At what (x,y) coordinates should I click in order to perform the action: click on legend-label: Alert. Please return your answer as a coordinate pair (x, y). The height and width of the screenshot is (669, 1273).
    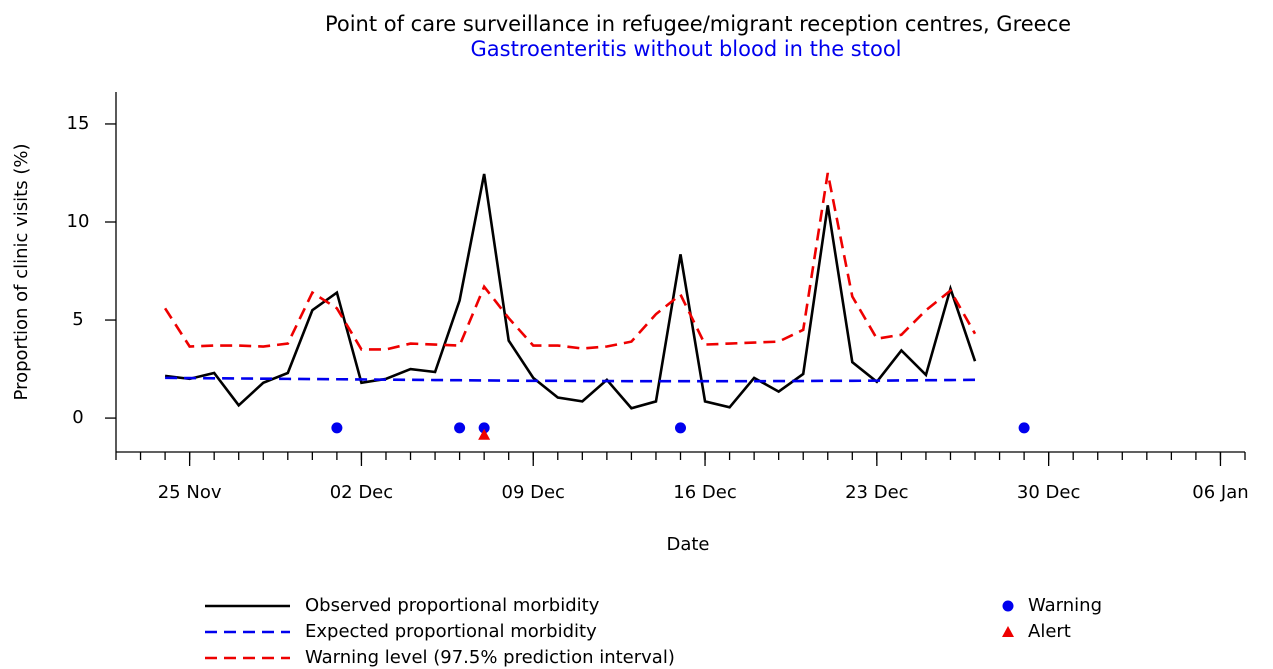
    Looking at the image, I should click on (1049, 631).